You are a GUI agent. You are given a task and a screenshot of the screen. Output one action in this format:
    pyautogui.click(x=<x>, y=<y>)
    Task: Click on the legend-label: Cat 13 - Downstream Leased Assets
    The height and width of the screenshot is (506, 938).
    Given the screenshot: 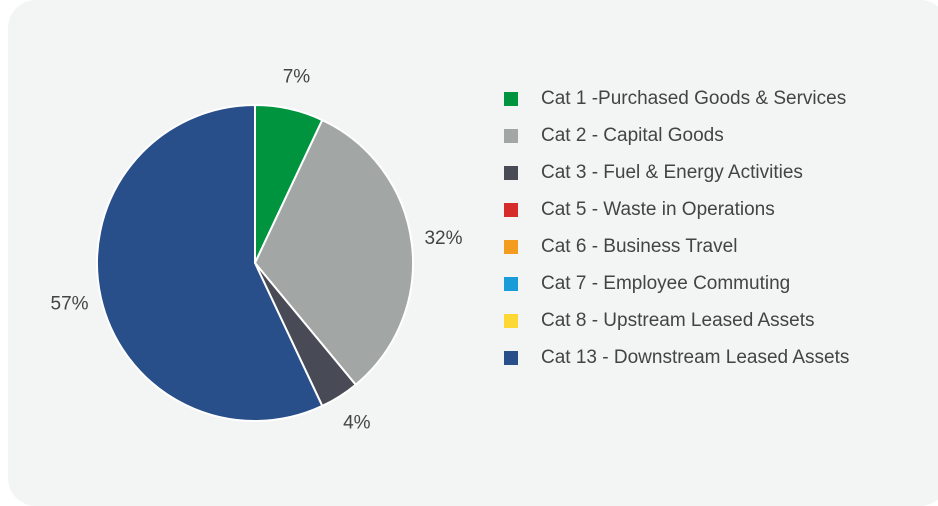 What is the action you would take?
    pyautogui.click(x=695, y=357)
    